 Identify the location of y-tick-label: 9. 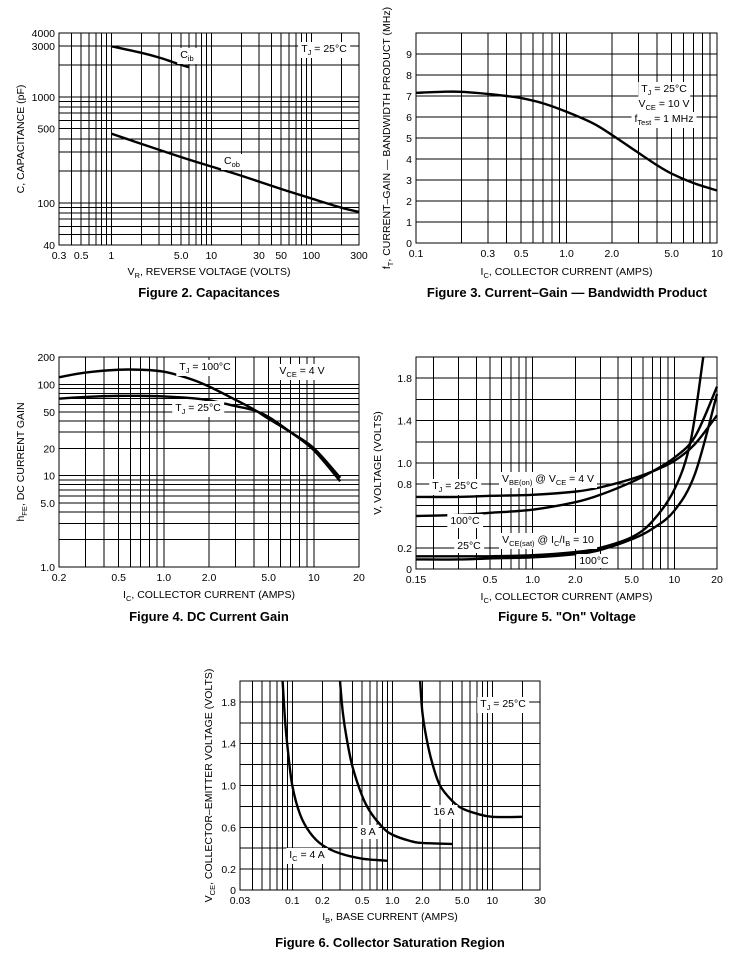
(409, 55).